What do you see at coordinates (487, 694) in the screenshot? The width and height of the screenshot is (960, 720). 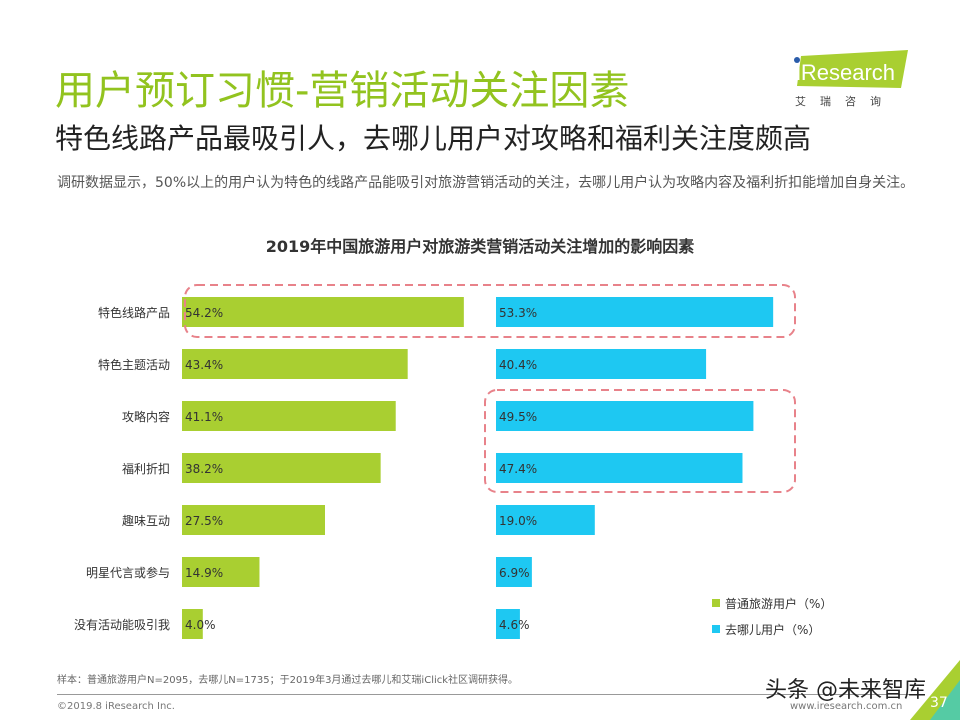 I see `footer-divider` at bounding box center [487, 694].